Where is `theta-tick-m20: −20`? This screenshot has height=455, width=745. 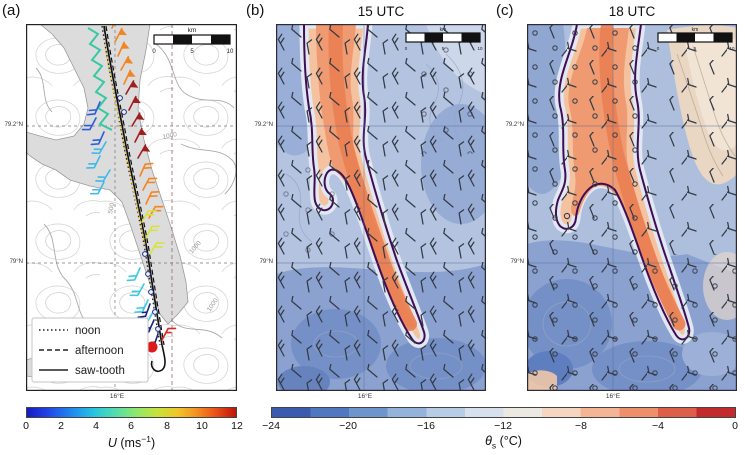
theta-tick-m20: −20 is located at coordinates (348, 426).